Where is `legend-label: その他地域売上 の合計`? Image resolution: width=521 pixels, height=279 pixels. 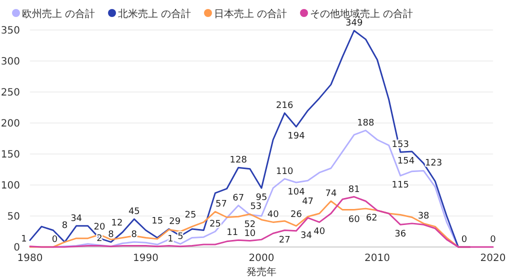
legend-label: その他地域売上 の合計 is located at coordinates (362, 14).